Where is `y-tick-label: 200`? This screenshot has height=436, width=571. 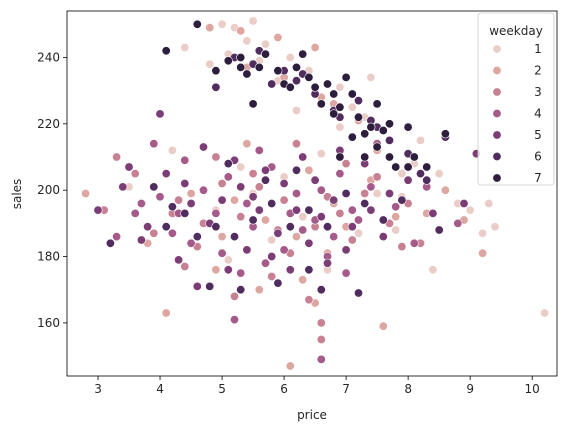 y-tick-label: 200 is located at coordinates (48, 190).